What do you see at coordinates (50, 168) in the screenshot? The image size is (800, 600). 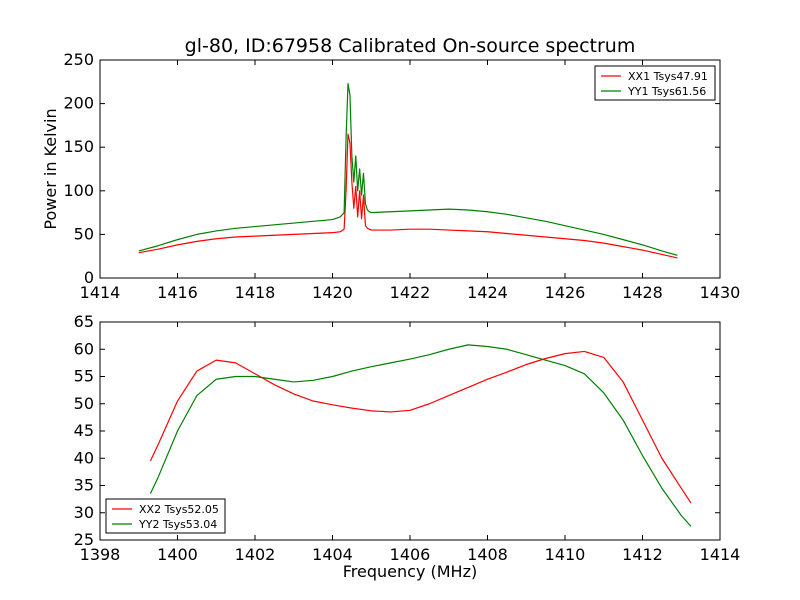 I see `y-axis-label: Power in Kelvin` at bounding box center [50, 168].